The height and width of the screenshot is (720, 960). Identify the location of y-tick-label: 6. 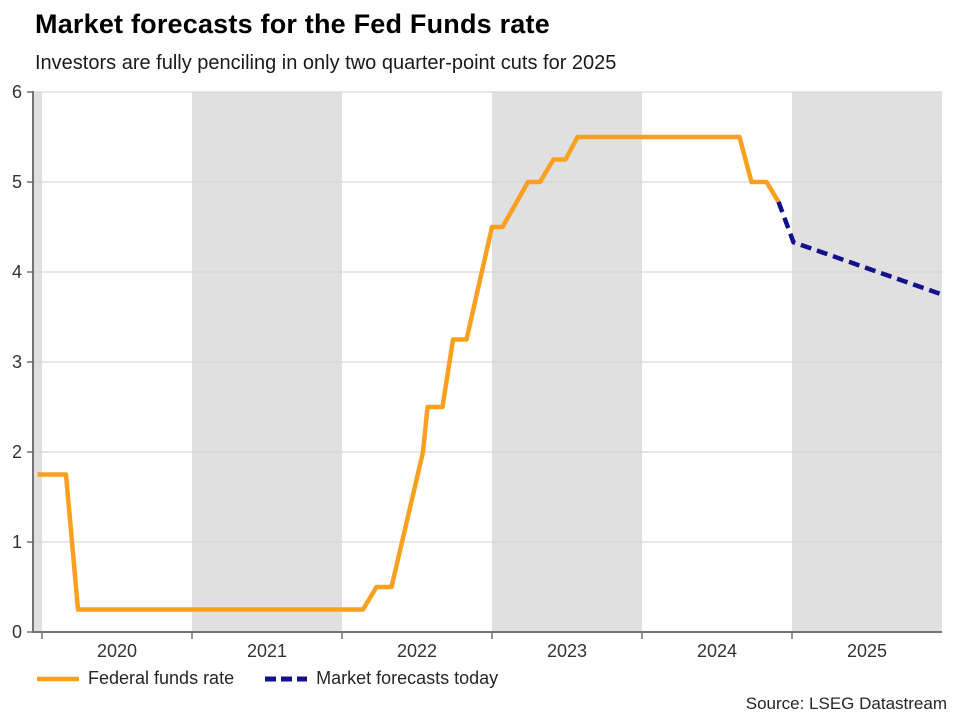
(17, 92).